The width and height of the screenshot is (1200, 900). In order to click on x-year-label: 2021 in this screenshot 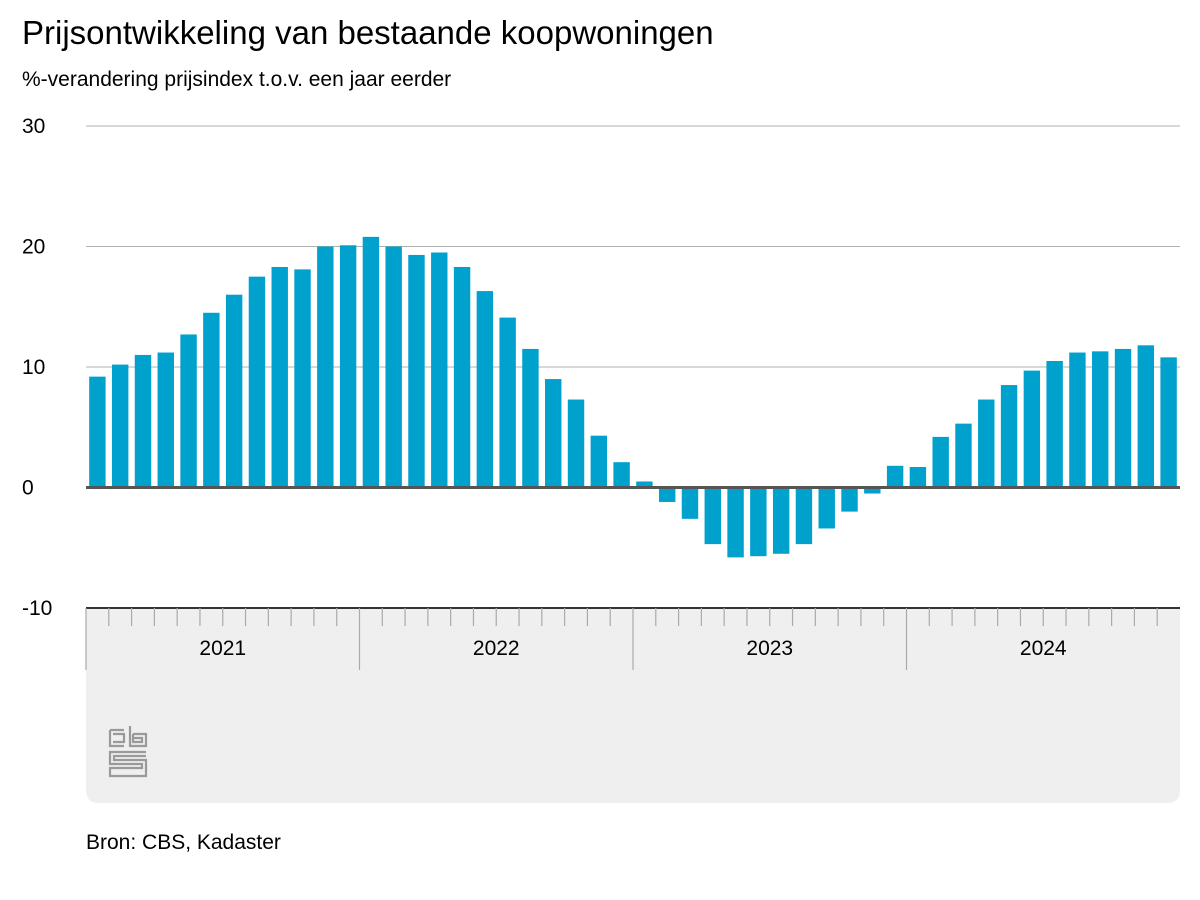, I will do `click(222, 648)`.